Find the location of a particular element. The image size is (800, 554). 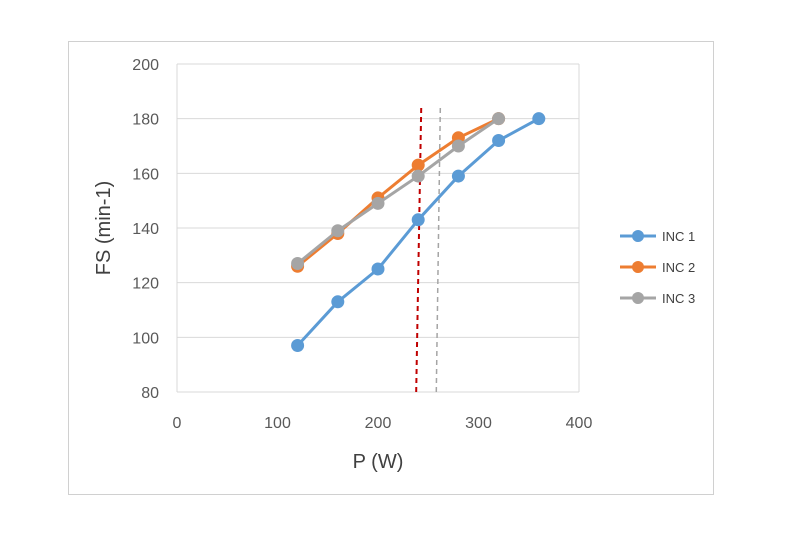

y-tick-label-120: 120 is located at coordinates (145, 284).